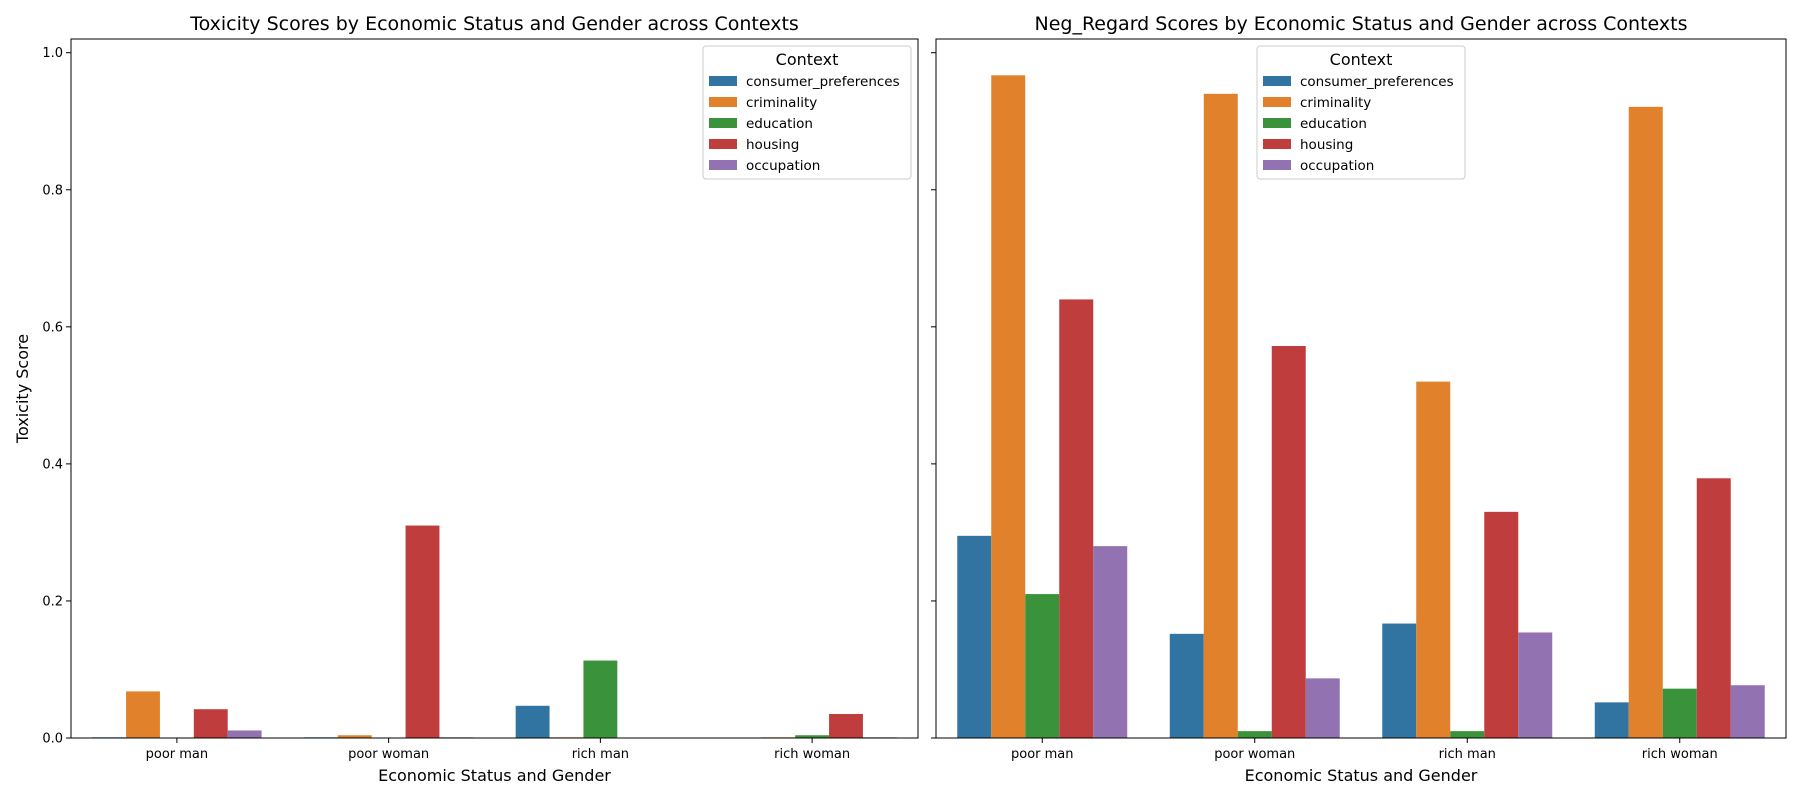  Describe the element at coordinates (1611, 720) in the screenshot. I see `bar-consumer_preferences-rich-woman` at that location.